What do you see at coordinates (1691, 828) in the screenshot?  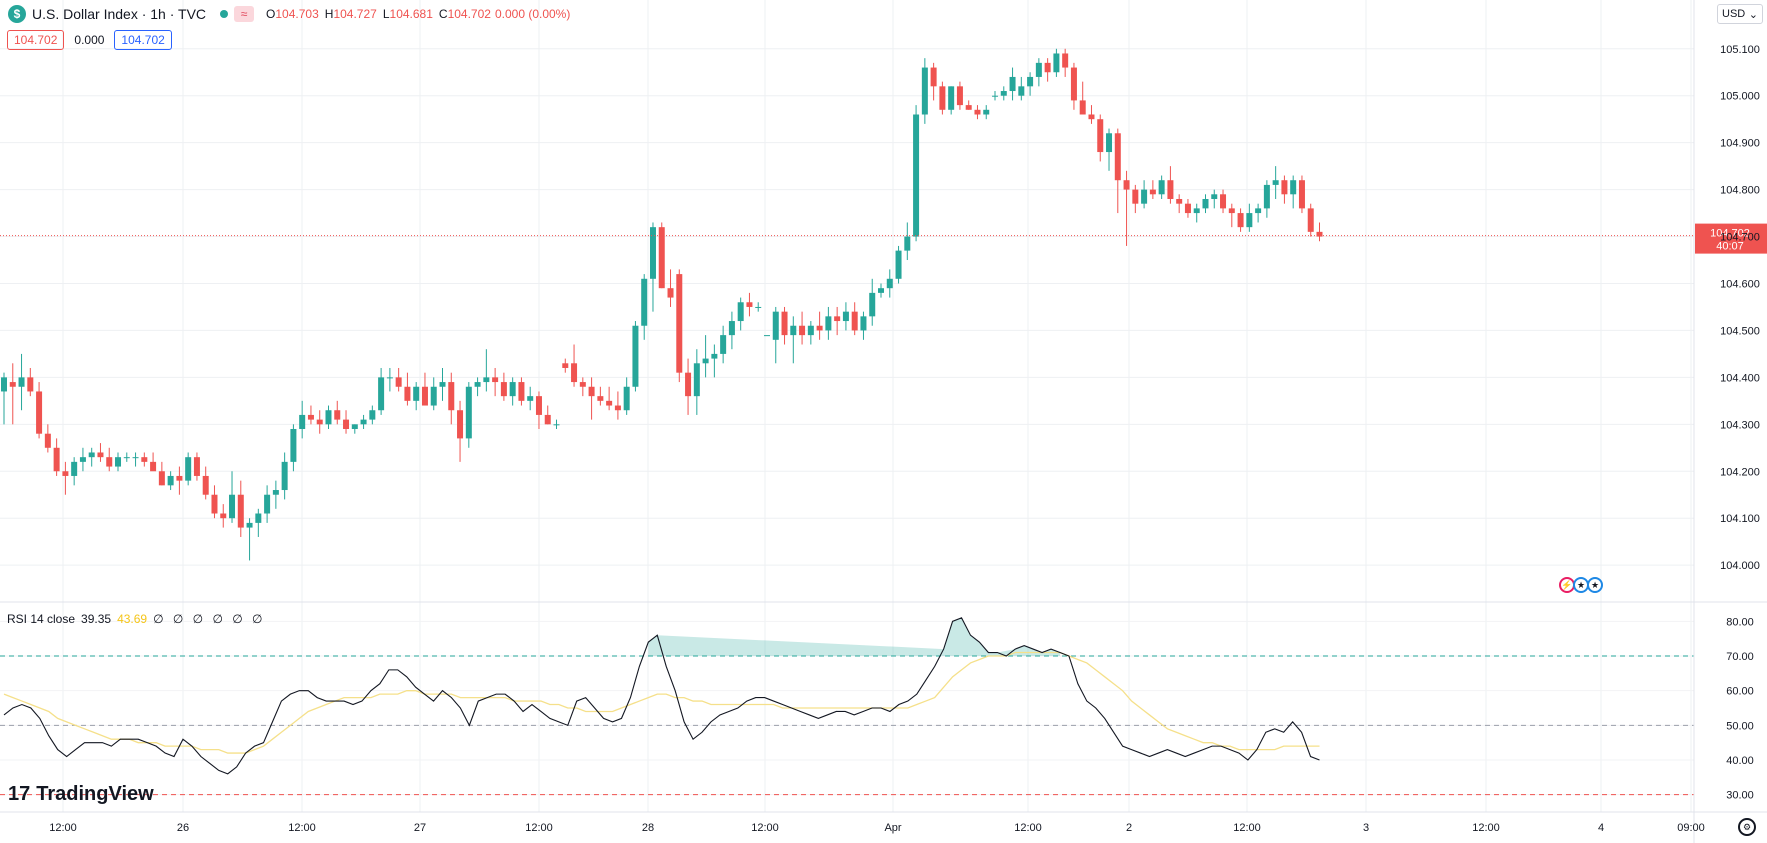 I see `time-tick-label: 09:00` at bounding box center [1691, 828].